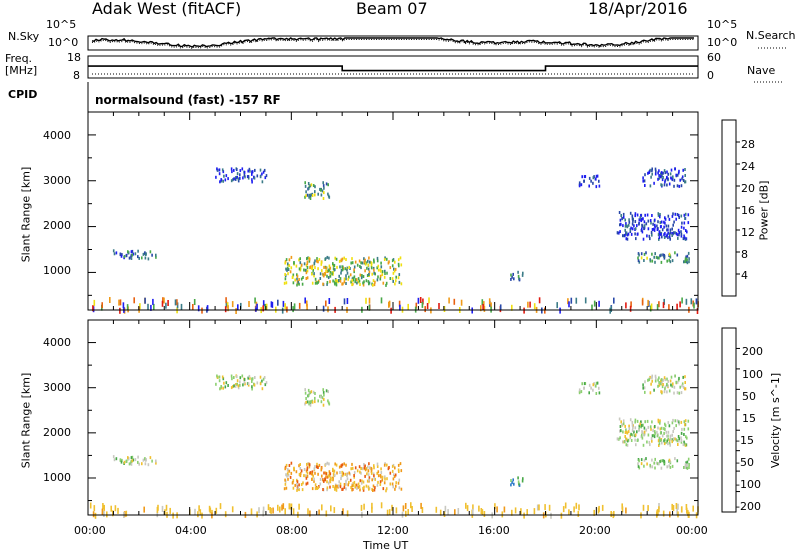 The height and width of the screenshot is (554, 800). What do you see at coordinates (57, 225) in the screenshot?
I see `power-ytick-2000: 2000` at bounding box center [57, 225].